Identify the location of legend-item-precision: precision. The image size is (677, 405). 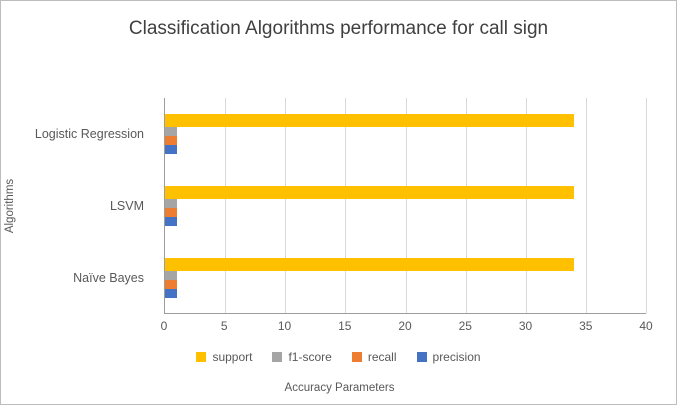
(448, 357).